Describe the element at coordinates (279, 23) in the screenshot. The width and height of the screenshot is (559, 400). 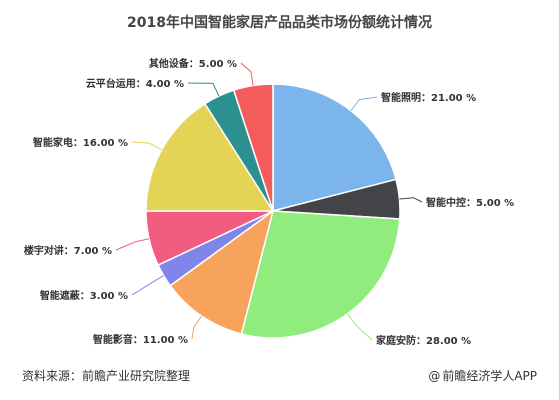
I see `chart-title: 2018年中国智能家居产品品类市场份额统计情况` at that location.